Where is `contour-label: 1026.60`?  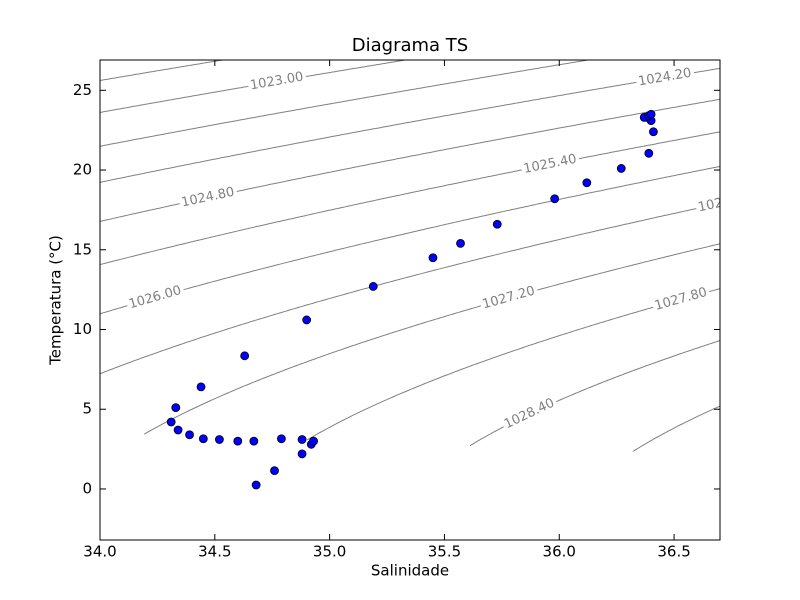 contour-label: 1026.60 is located at coordinates (725, 203).